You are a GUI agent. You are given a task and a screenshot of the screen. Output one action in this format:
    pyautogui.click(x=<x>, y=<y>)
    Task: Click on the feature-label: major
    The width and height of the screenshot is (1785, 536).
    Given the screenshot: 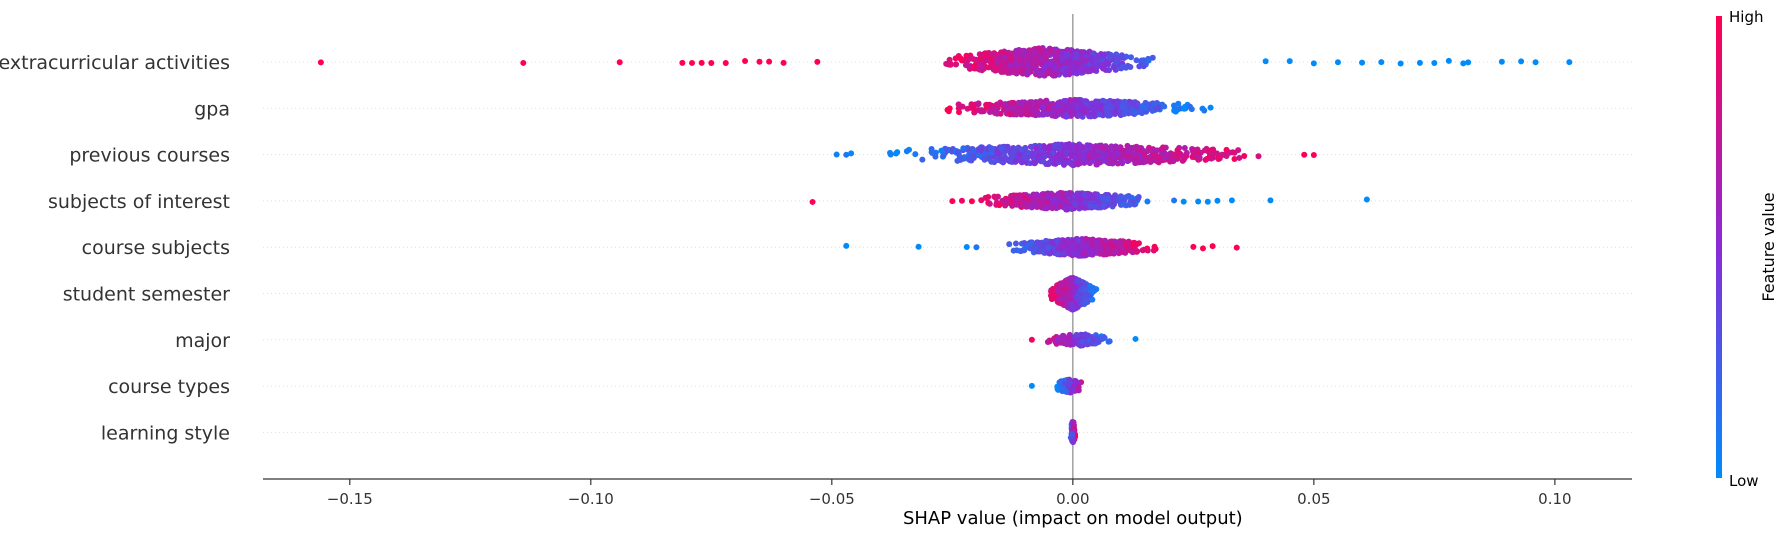 What is the action you would take?
    pyautogui.click(x=202, y=341)
    